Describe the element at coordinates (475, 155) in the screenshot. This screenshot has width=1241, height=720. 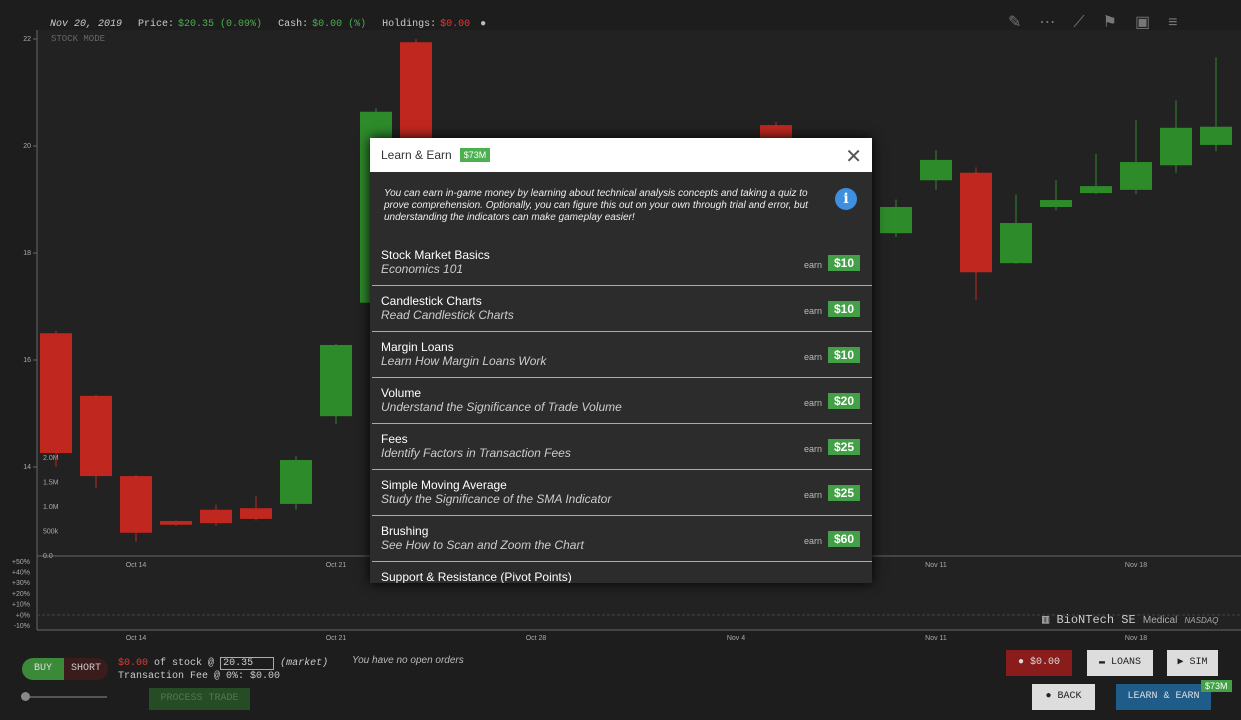
I see `modal-badge: $73M` at that location.